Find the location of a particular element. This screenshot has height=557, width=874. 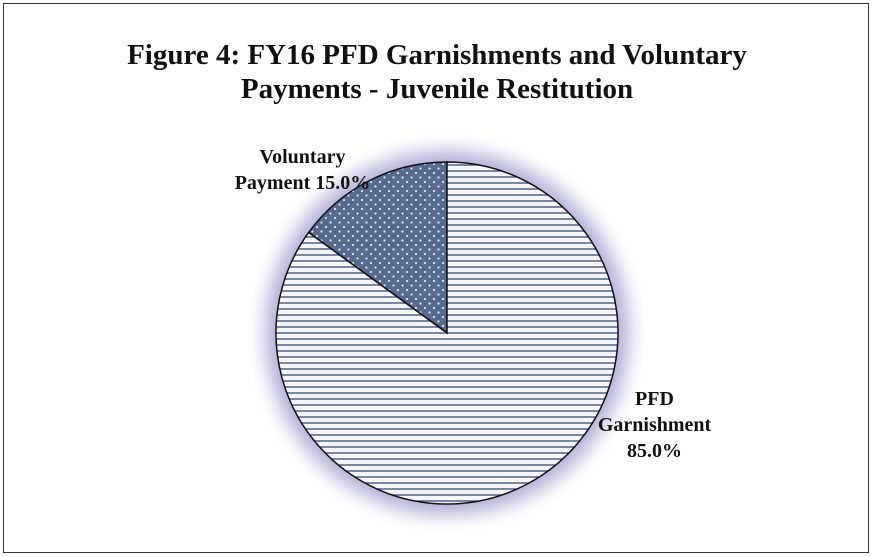

category-label: Voluntary Payment is located at coordinates (290, 170).